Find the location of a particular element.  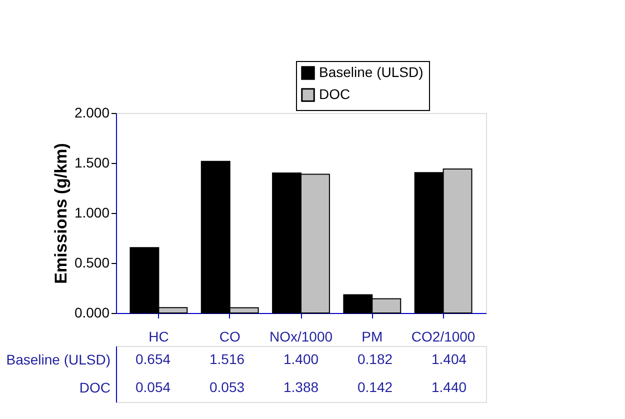

legend-label: DOC is located at coordinates (334, 94).